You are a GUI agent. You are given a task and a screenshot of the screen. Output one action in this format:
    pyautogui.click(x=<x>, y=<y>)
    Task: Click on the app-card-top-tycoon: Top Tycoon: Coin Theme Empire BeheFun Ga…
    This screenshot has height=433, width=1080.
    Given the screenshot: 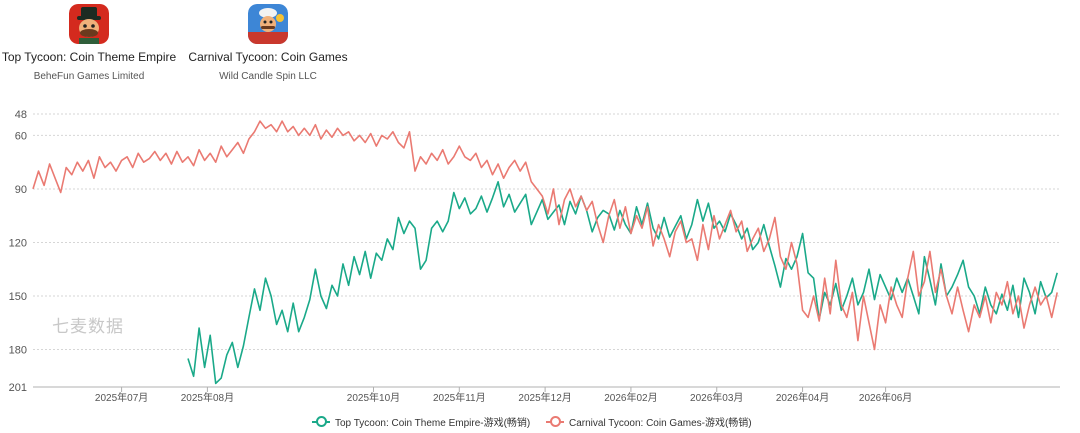 What is the action you would take?
    pyautogui.click(x=89, y=43)
    